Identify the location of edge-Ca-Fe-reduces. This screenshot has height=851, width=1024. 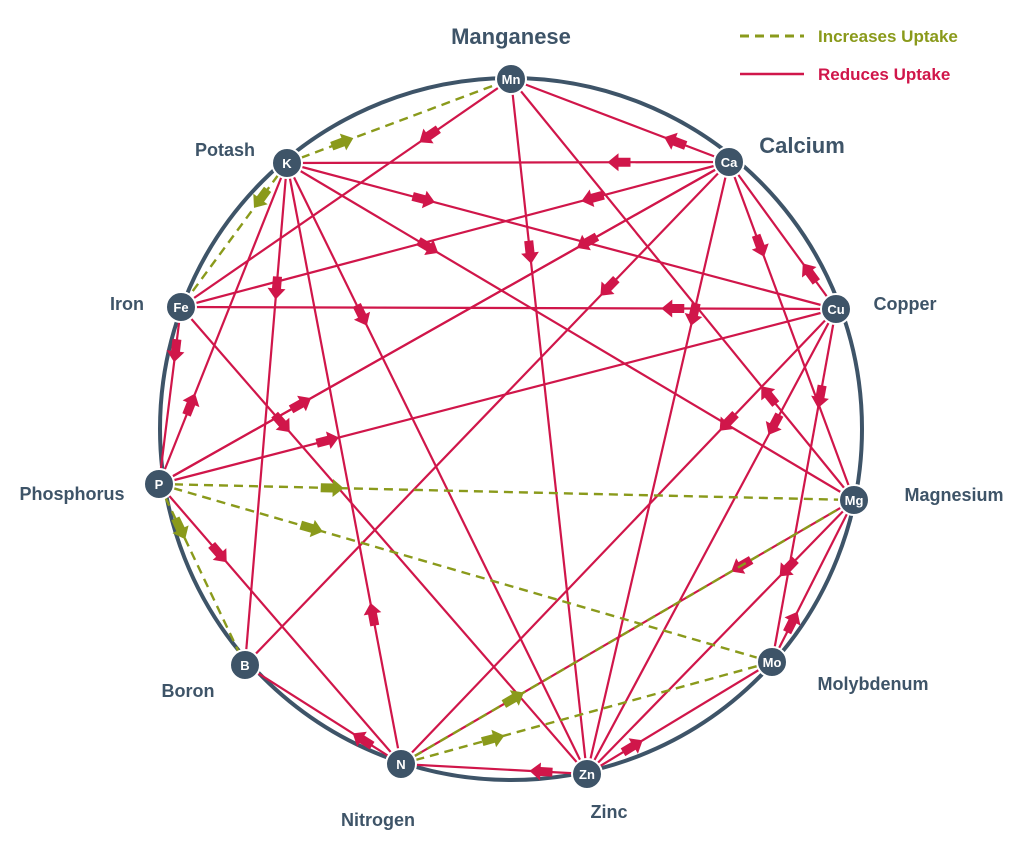
(455, 234).